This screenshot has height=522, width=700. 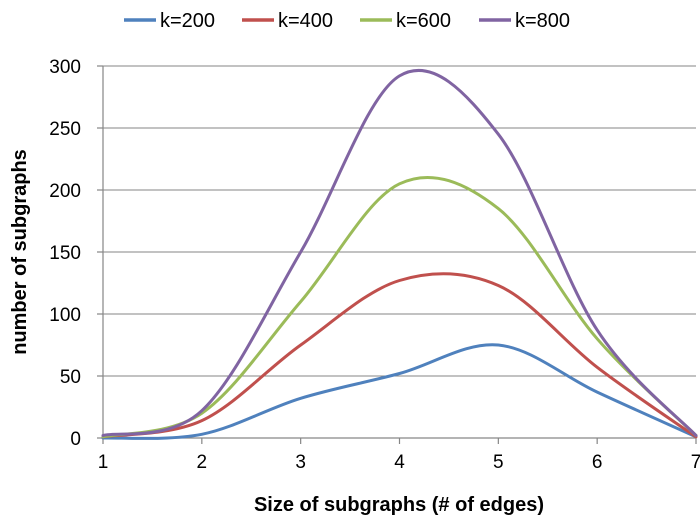 I want to click on y-axis-title: number of subgraphs, so click(x=20, y=252).